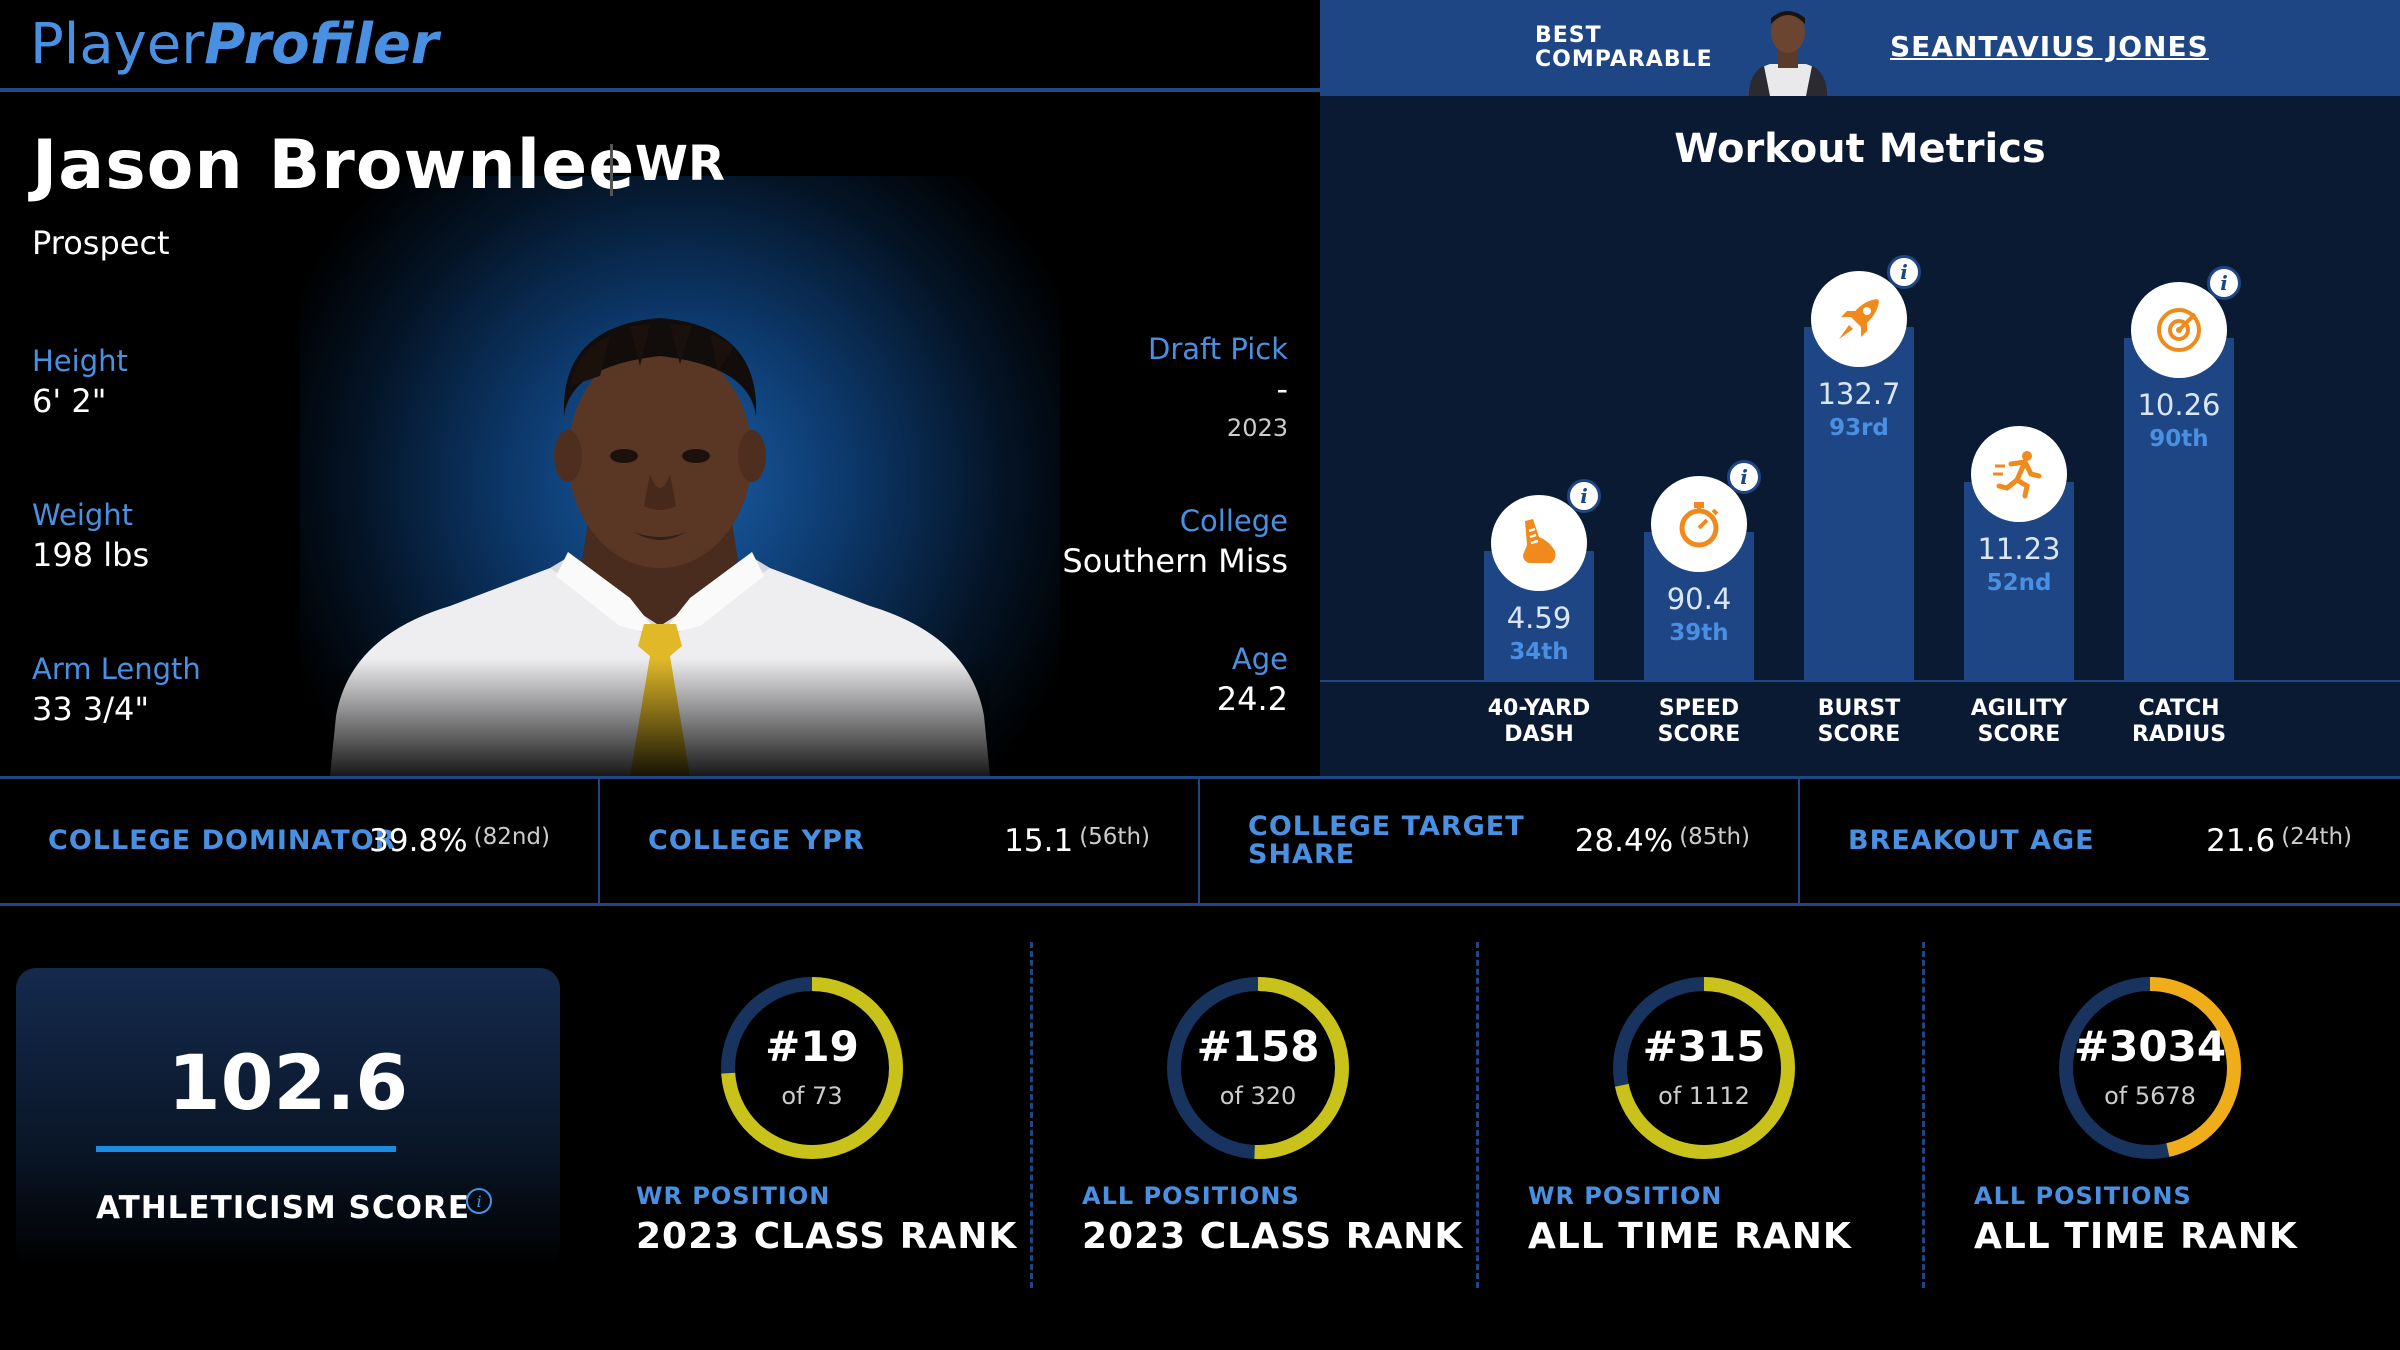 Image resolution: width=2400 pixels, height=1350 pixels. Describe the element at coordinates (1191, 1196) in the screenshot. I see `all-class-rank-subtitle: ALL POSITIONS` at that location.